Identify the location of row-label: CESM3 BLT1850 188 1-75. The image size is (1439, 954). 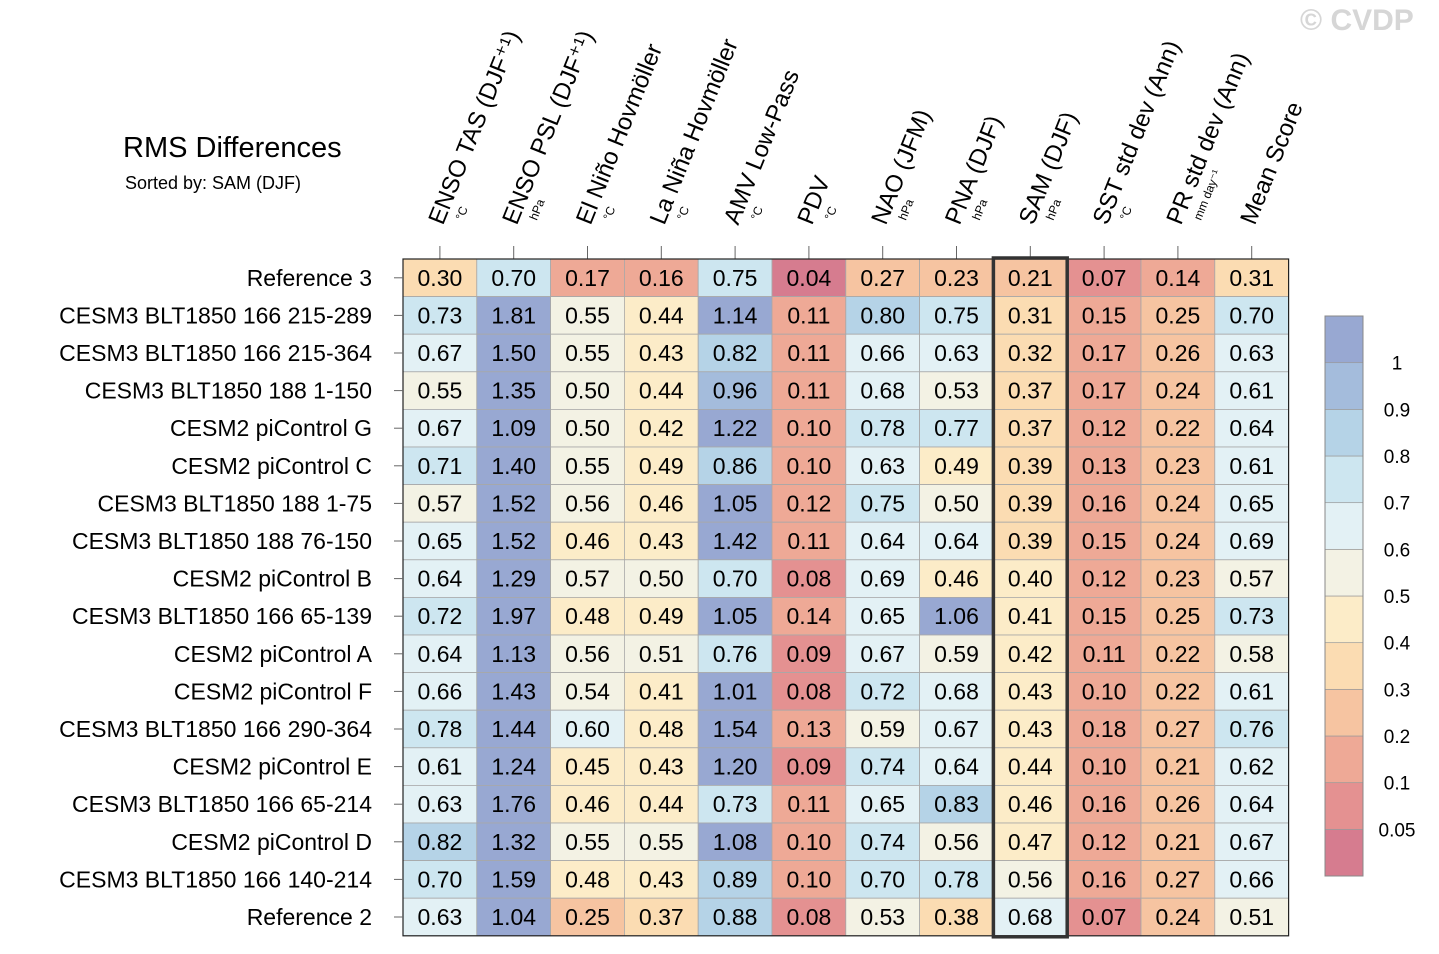
(235, 503).